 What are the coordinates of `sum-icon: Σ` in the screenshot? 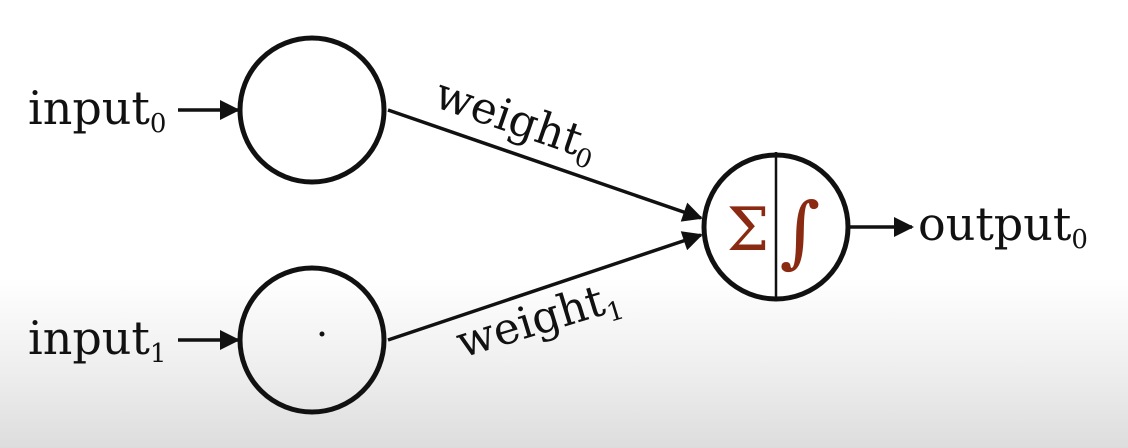 It's located at (748, 230).